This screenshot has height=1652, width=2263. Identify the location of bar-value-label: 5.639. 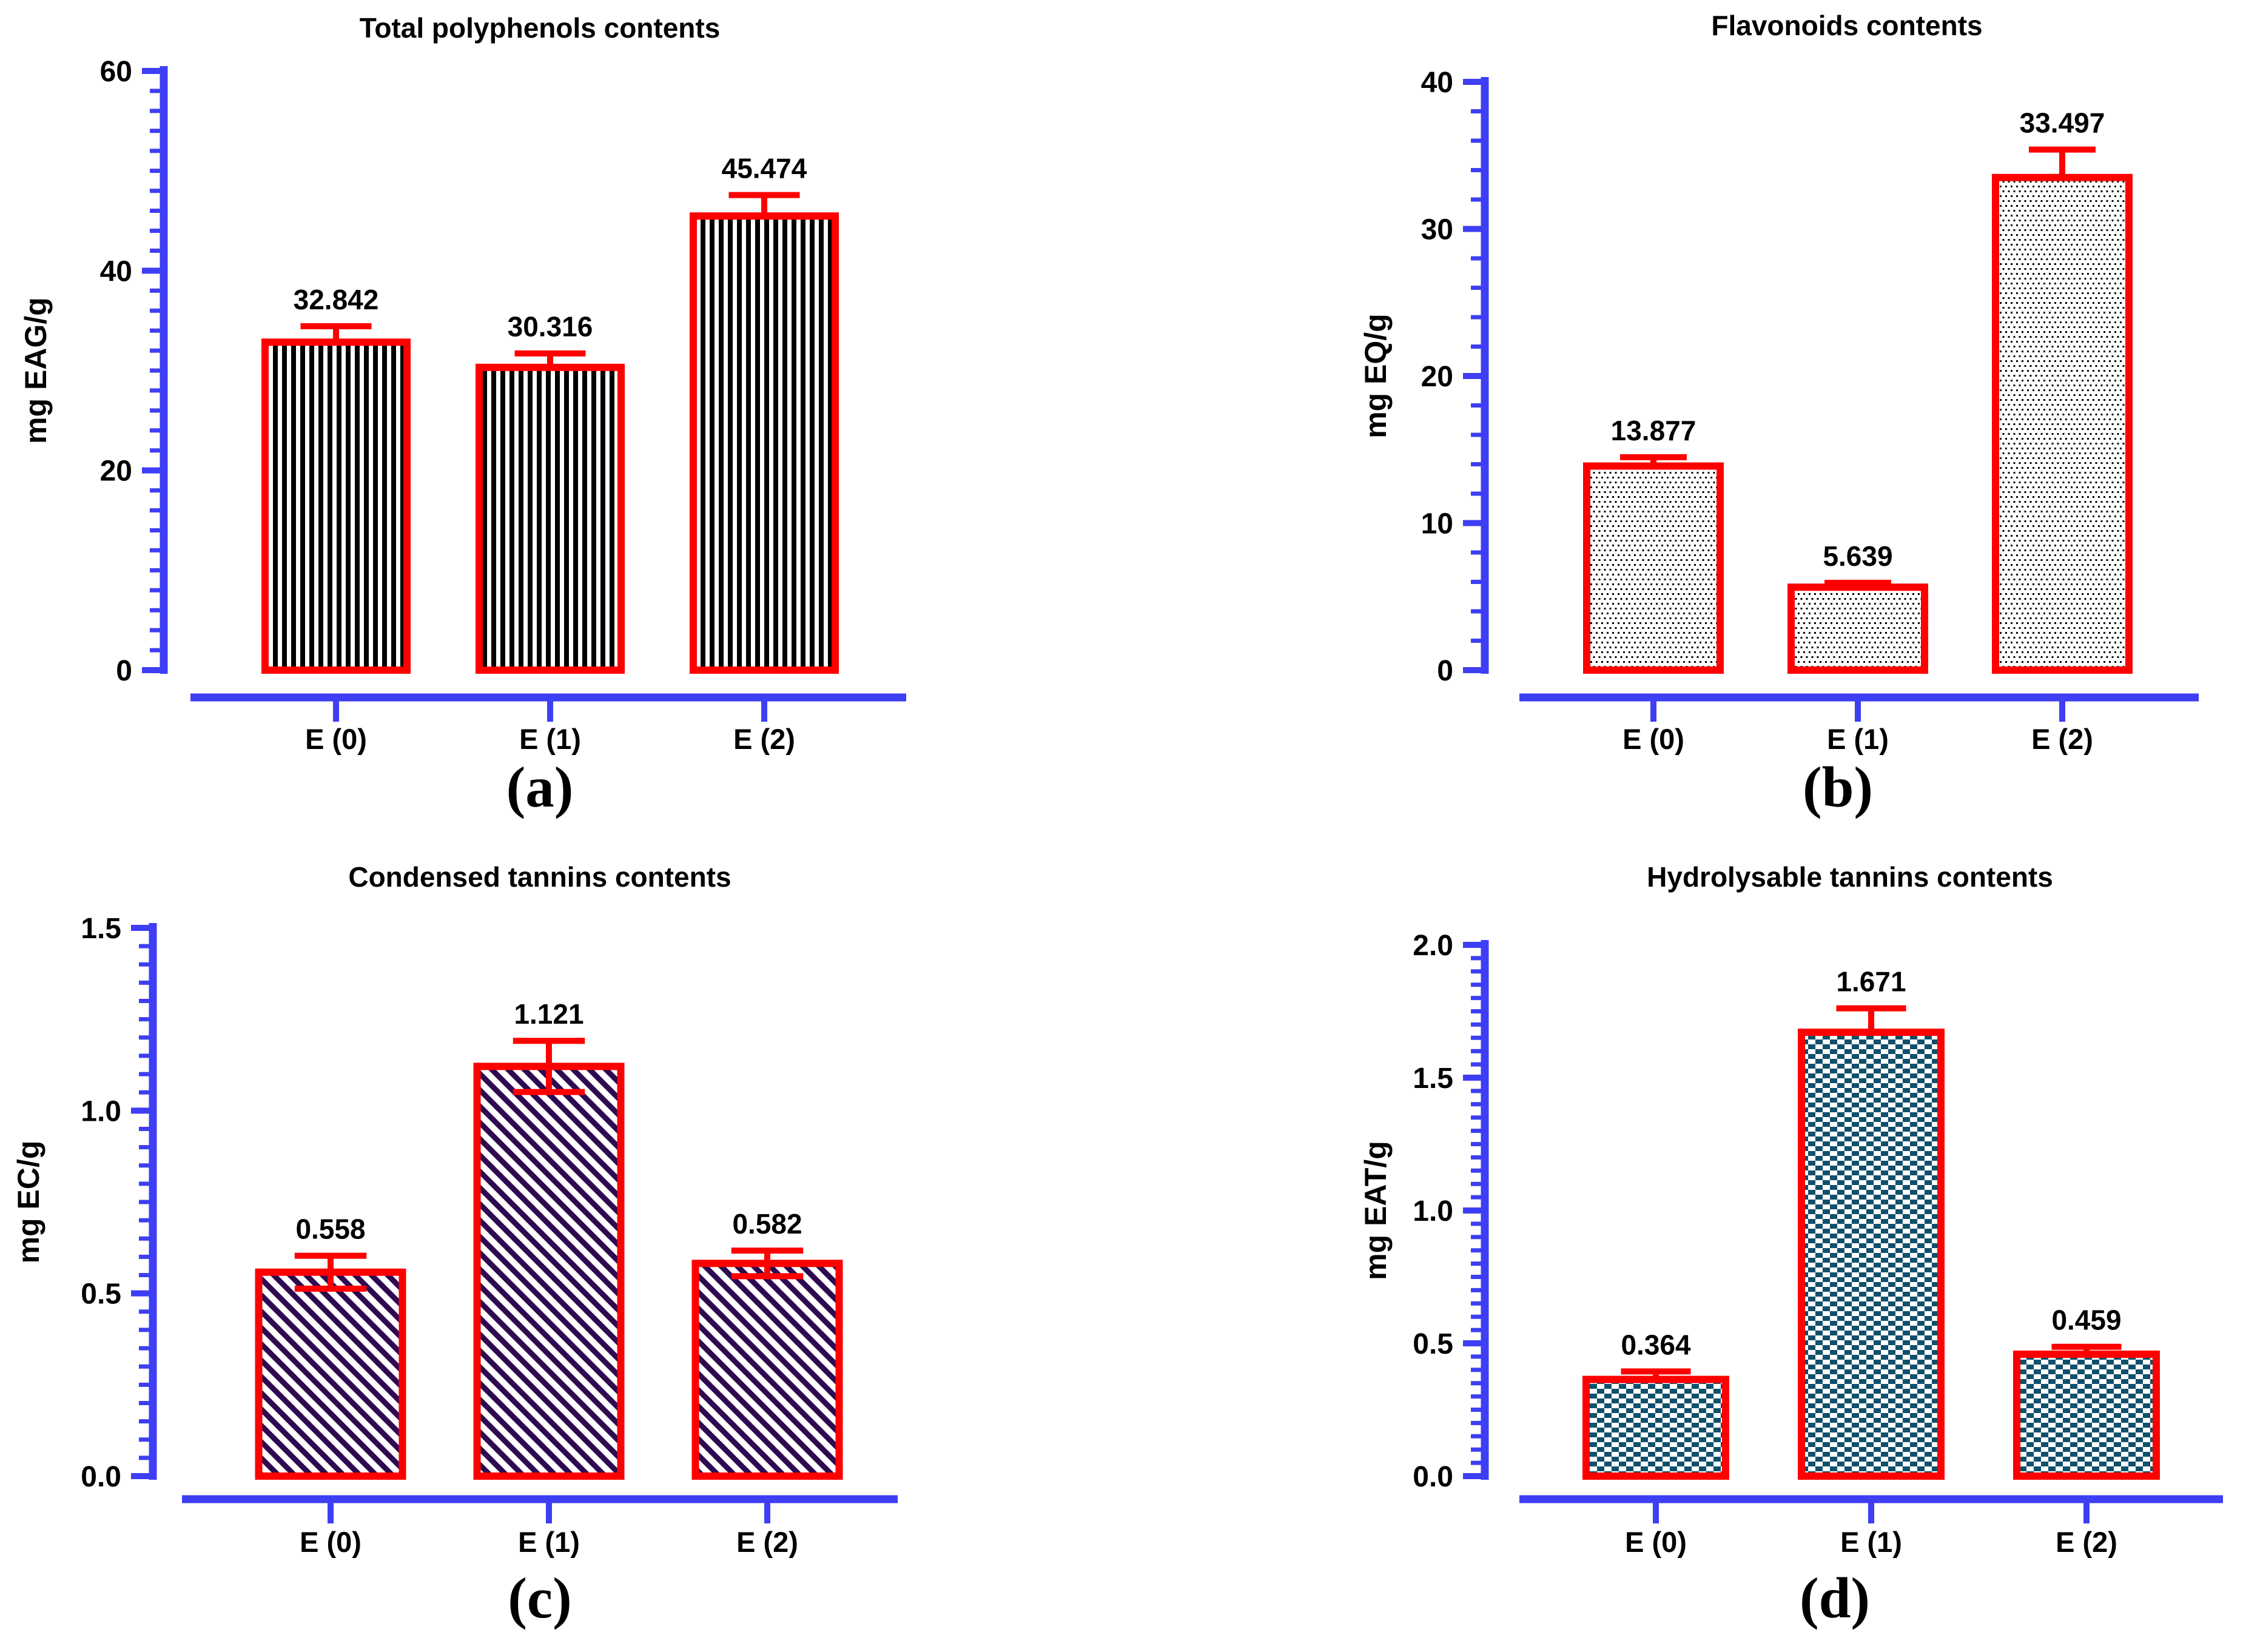
(1858, 556).